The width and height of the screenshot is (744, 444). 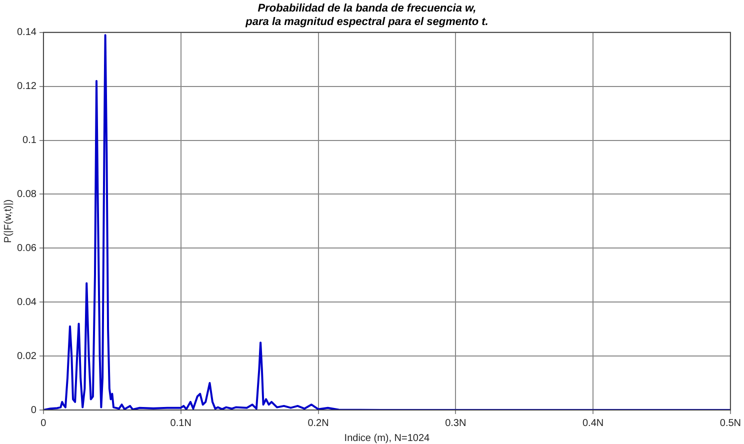 I want to click on x-axis-title: Indice (m), N=1024, so click(x=387, y=438).